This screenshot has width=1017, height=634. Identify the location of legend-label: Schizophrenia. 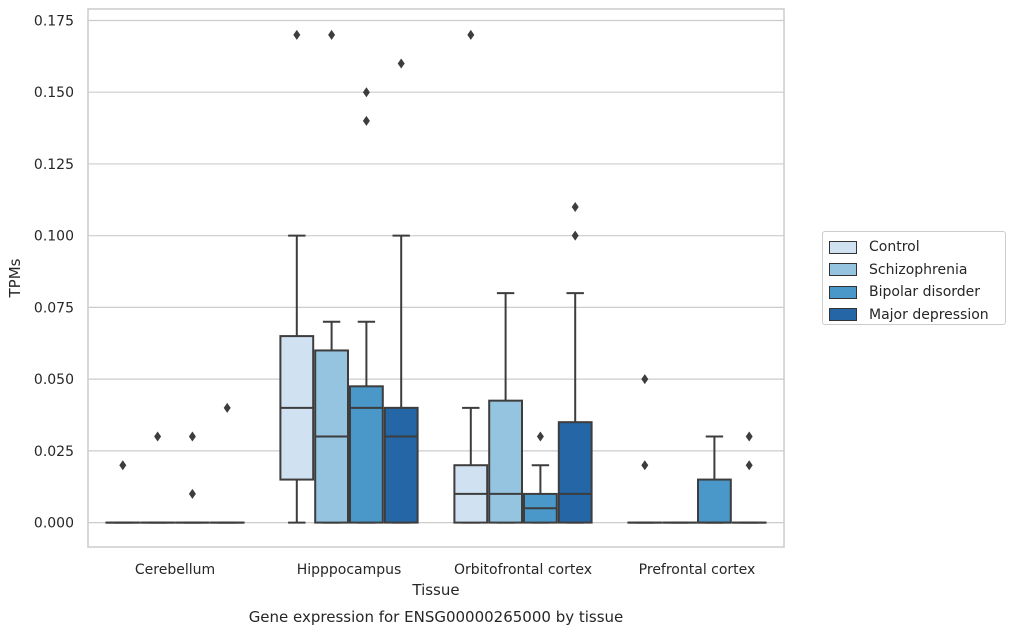
(918, 269).